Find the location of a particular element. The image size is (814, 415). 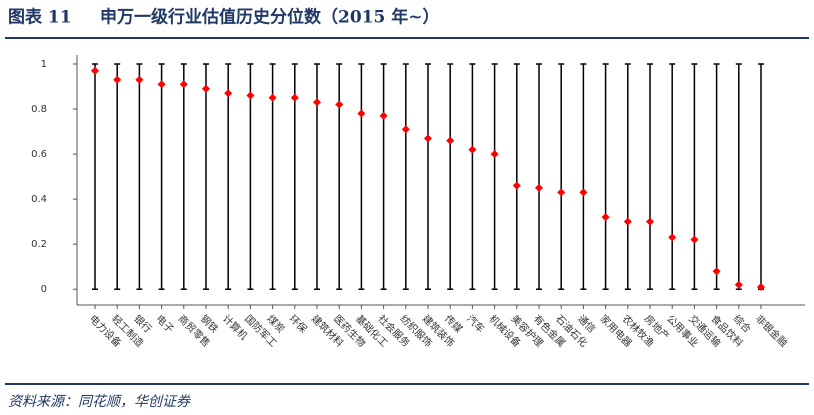

chart-title: 申万一级行业估值历史分位数（2015 年~） is located at coordinates (269, 17).